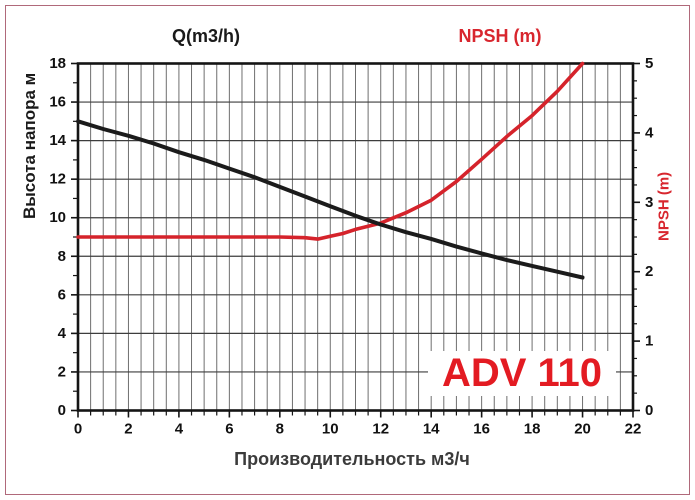  Describe the element at coordinates (62, 294) in the screenshot. I see `left-y-tick-label: 6` at that location.